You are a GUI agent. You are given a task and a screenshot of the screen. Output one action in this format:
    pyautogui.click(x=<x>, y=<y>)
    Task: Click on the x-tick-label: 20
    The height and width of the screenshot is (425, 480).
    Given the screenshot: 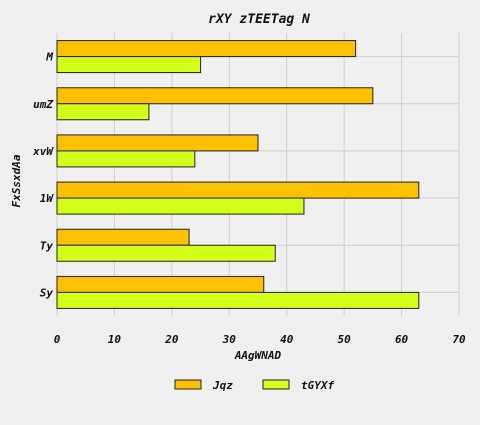 What is the action you would take?
    pyautogui.click(x=171, y=339)
    